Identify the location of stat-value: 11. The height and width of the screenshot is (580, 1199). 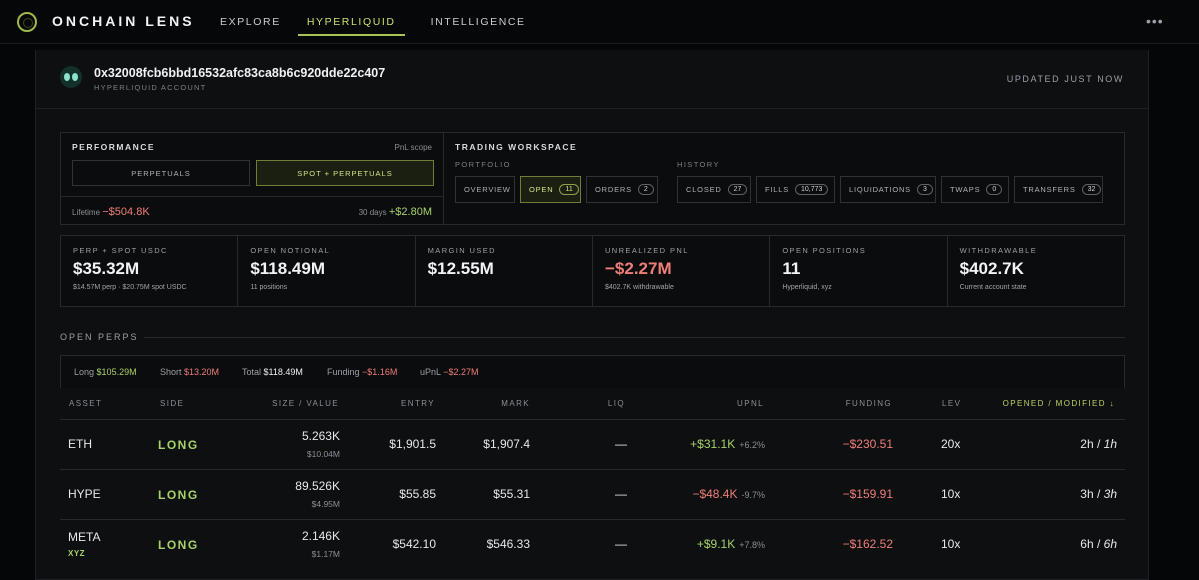
(791, 268).